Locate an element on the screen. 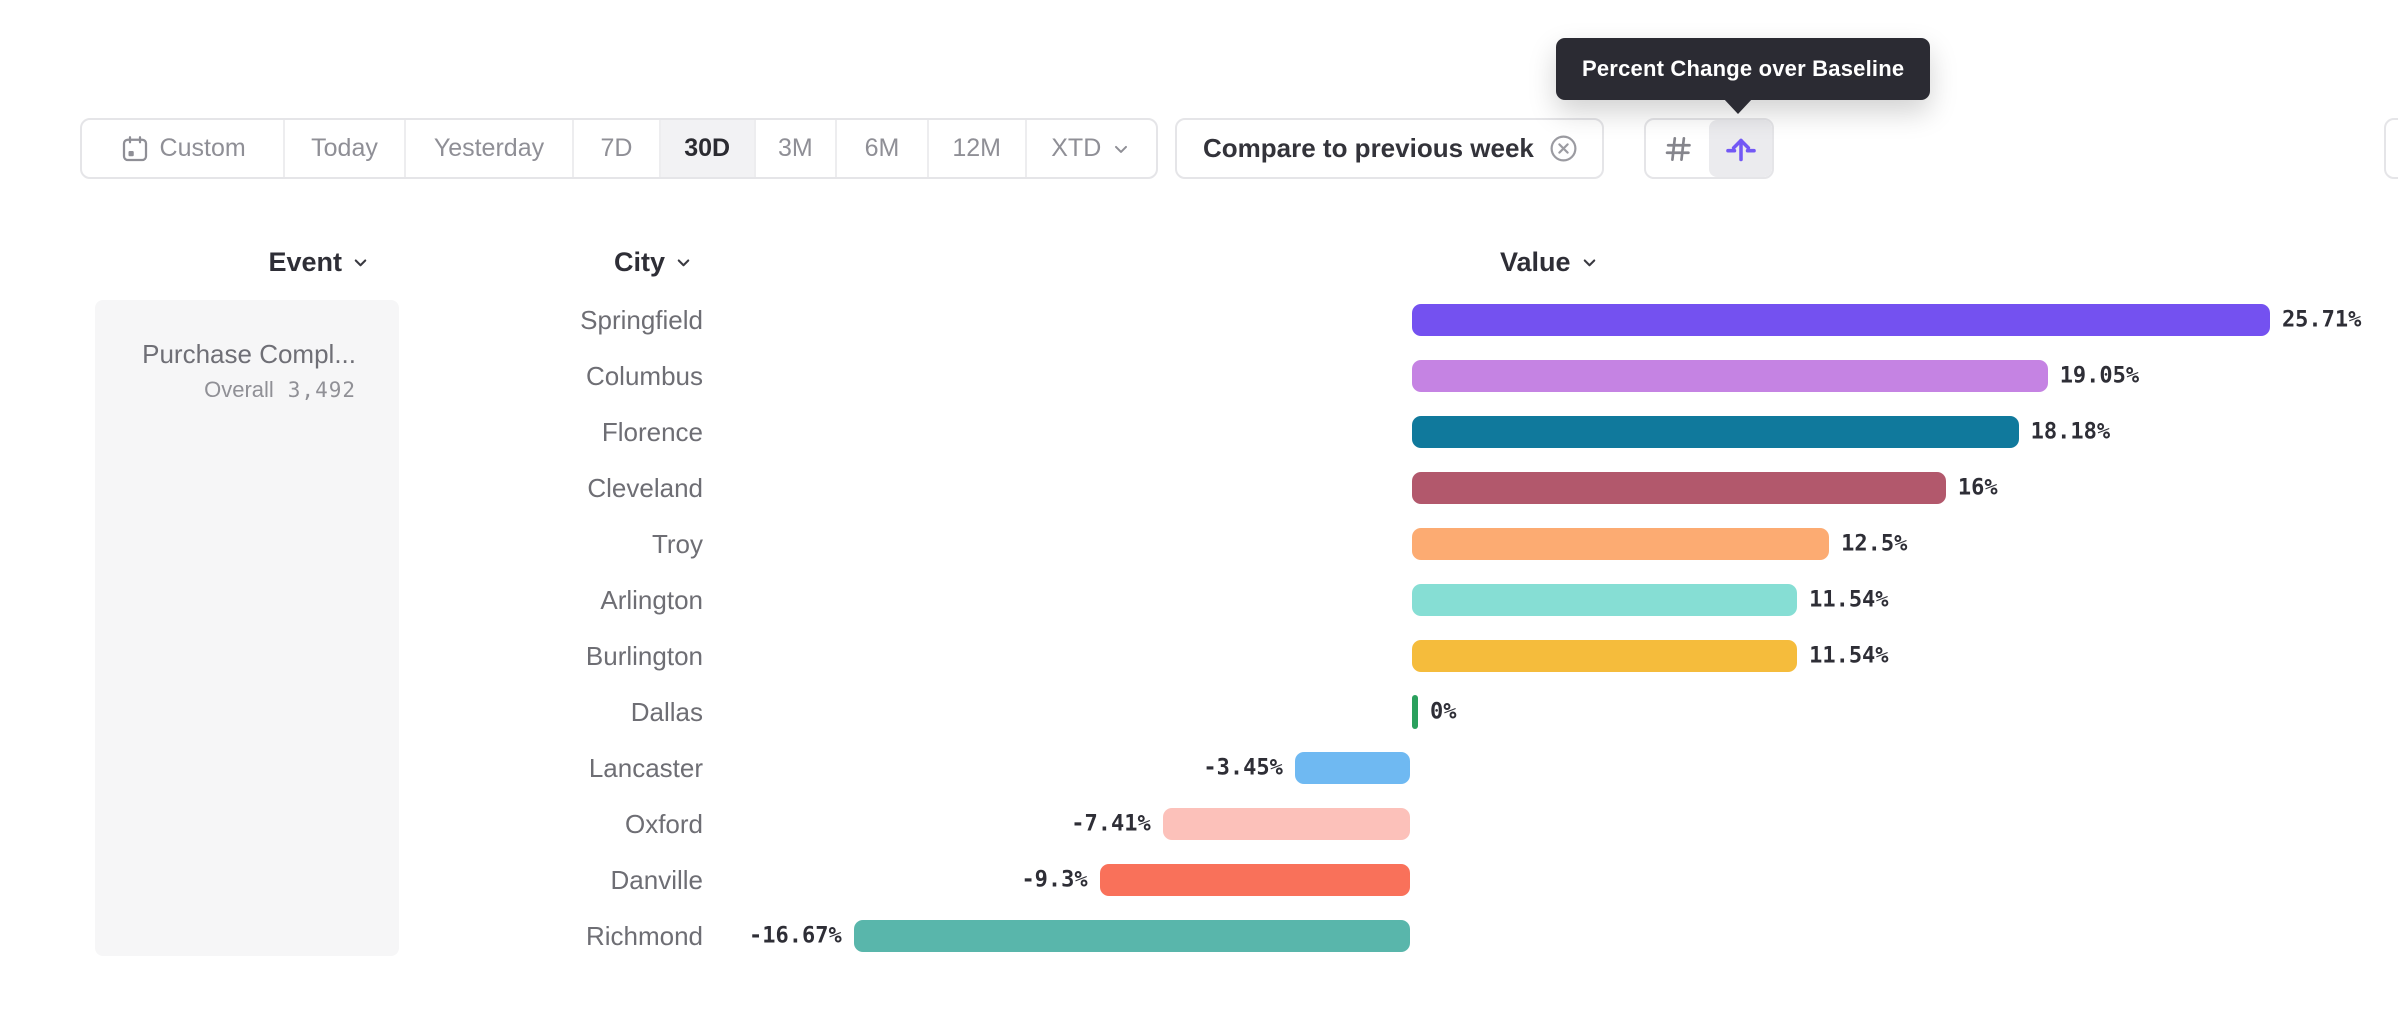  date-range-label: Yesterday is located at coordinates (489, 148).